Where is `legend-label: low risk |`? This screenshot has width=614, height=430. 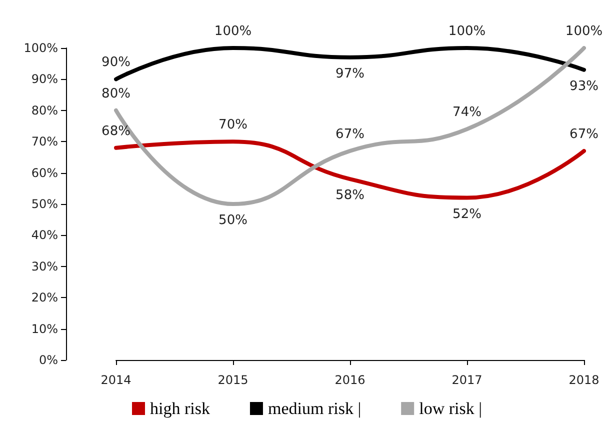
legend-label: low risk | is located at coordinates (450, 408).